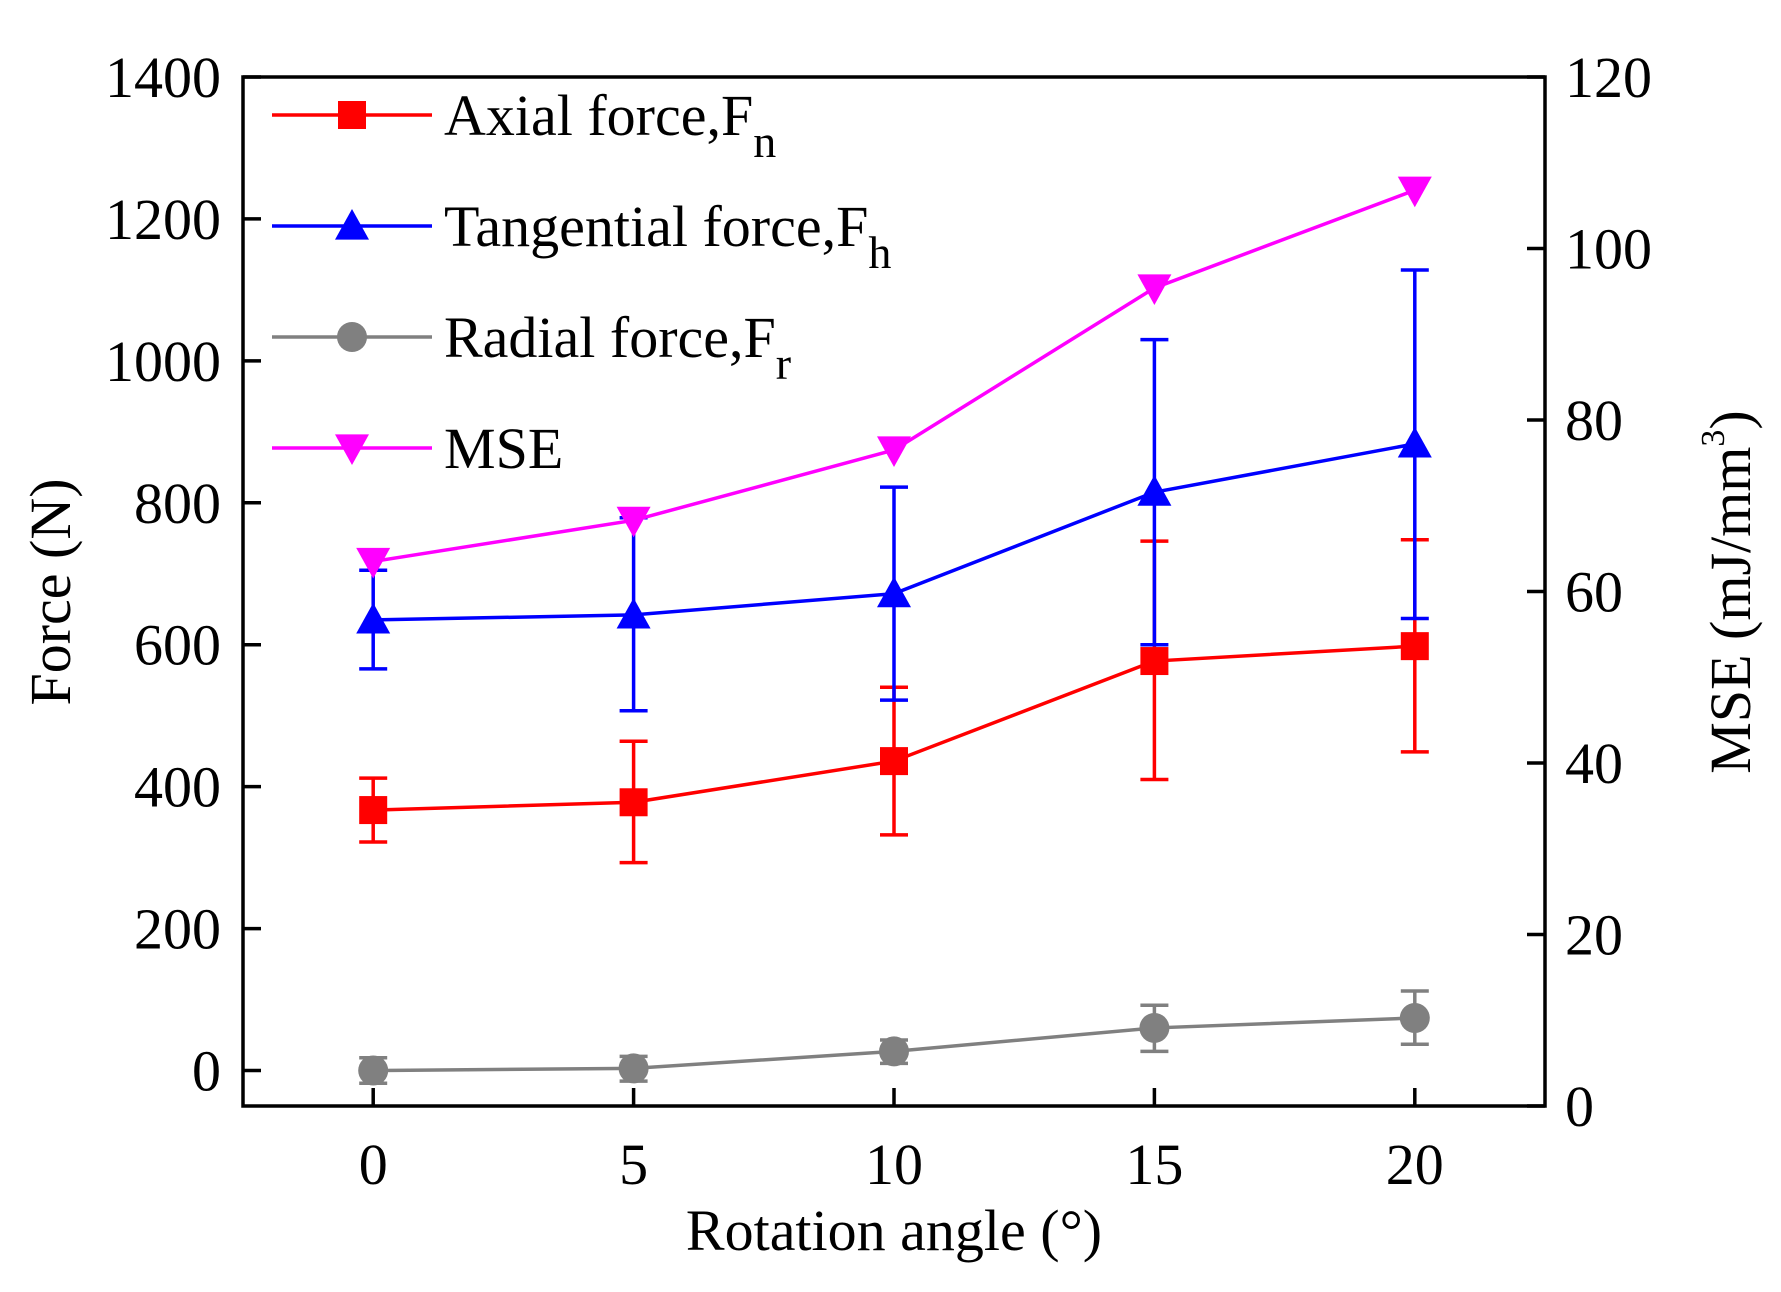  I want to click on legend-label-subscript: r, so click(783, 363).